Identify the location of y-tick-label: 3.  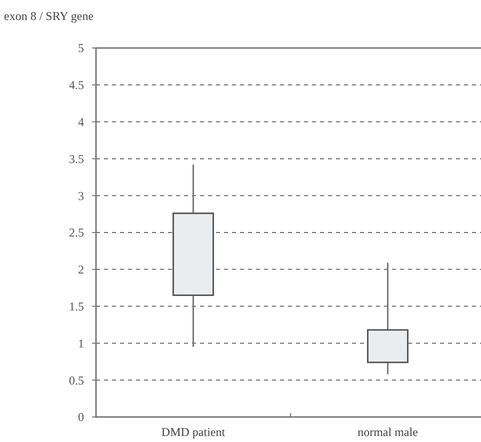
(81, 195).